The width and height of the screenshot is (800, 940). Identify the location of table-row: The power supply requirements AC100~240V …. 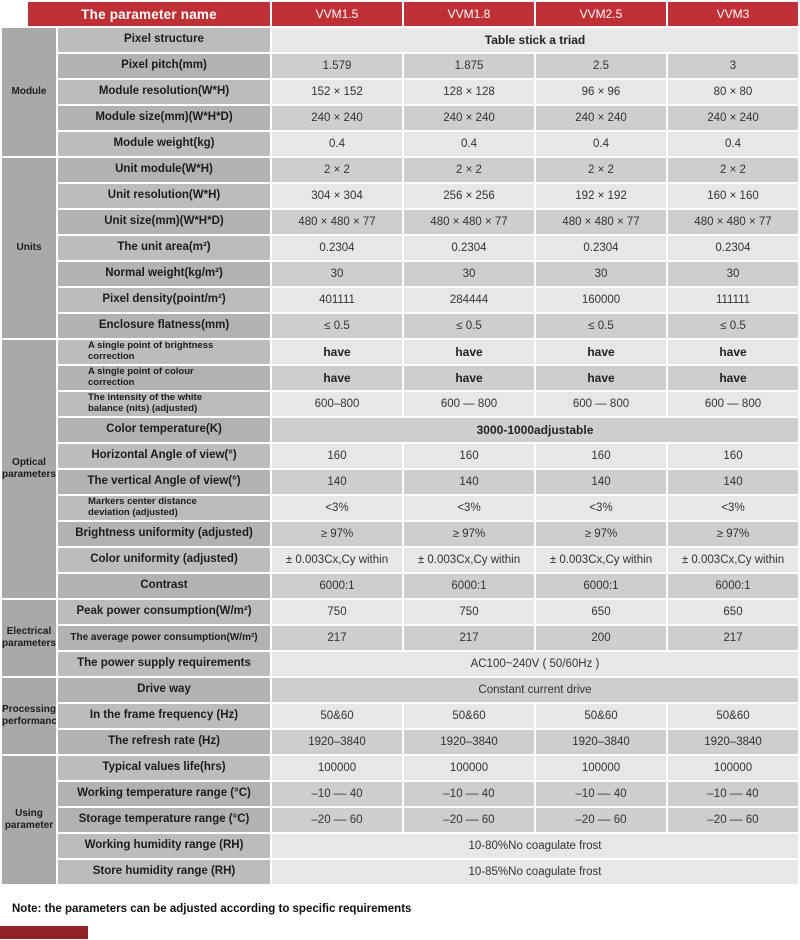
(400, 664).